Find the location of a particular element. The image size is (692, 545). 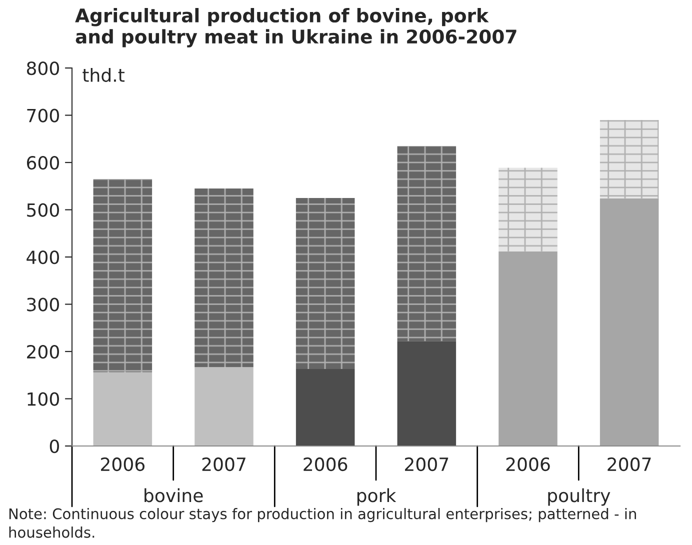

y-tick-label: 200 is located at coordinates (43, 351).